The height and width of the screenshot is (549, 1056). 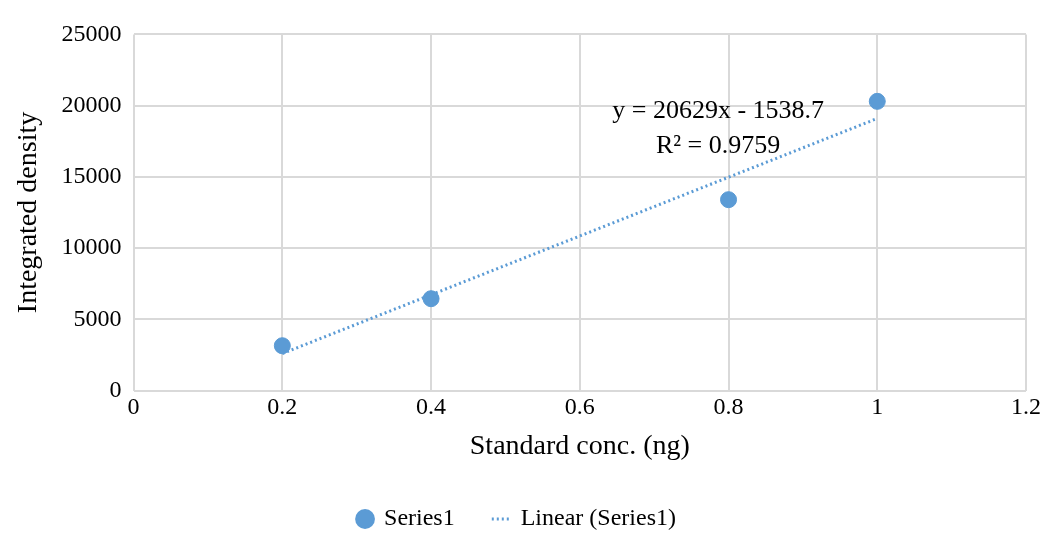 I want to click on y-axis-title: Integrated density, so click(x=27, y=212).